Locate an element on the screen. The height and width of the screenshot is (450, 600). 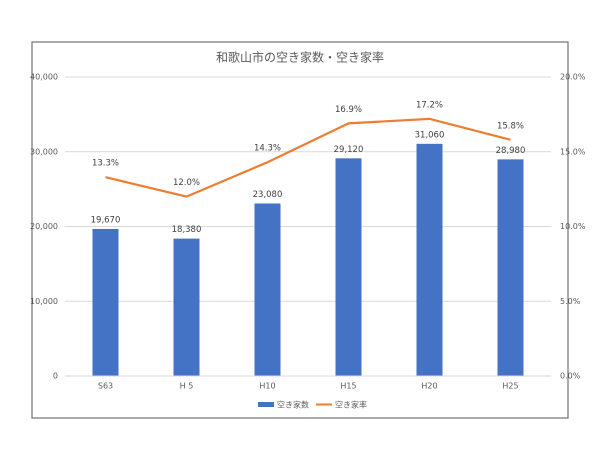
y-tick-label: 0 is located at coordinates (55, 376).